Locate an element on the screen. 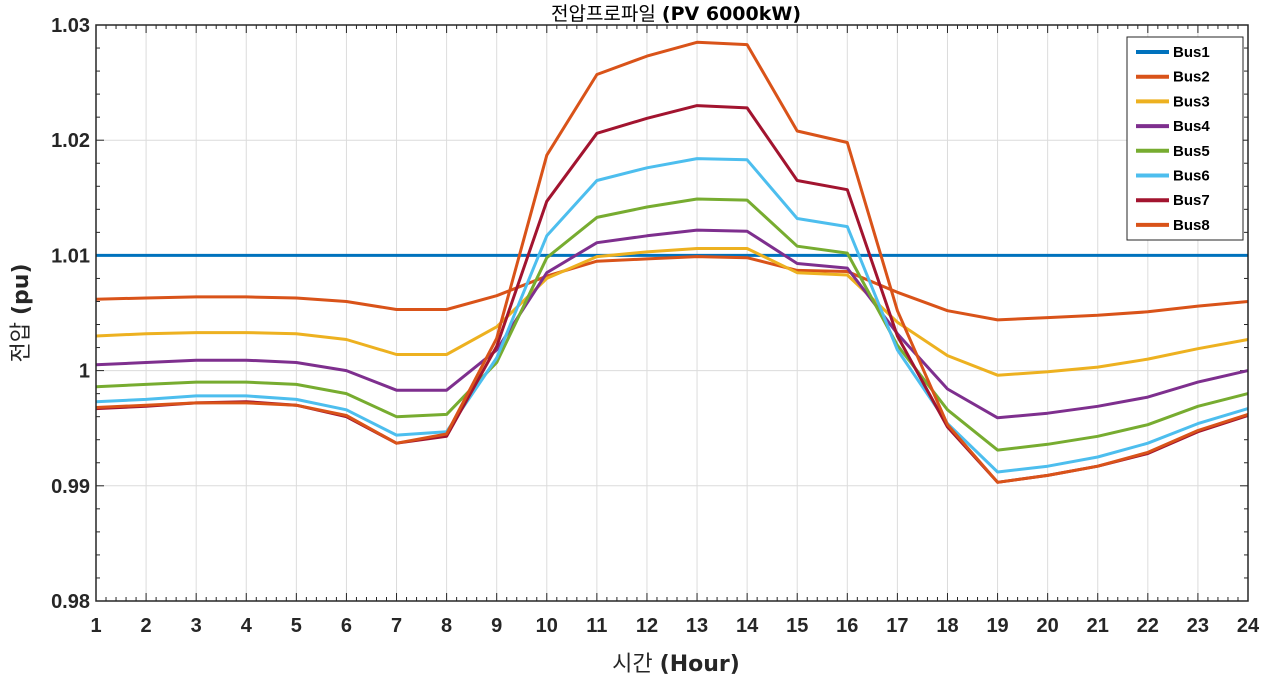  x-tick-label: 3 is located at coordinates (196, 626).